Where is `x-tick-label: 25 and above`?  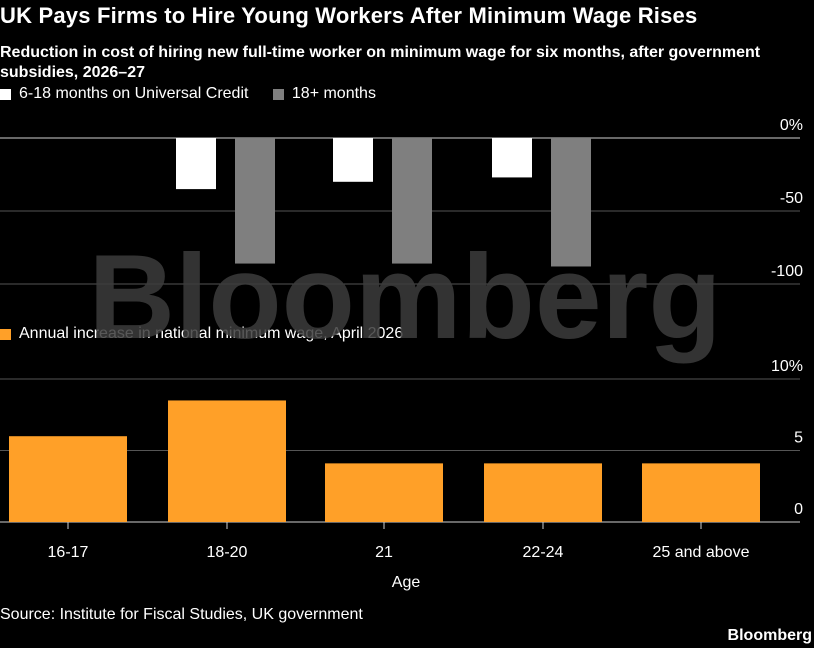
x-tick-label: 25 and above is located at coordinates (701, 552).